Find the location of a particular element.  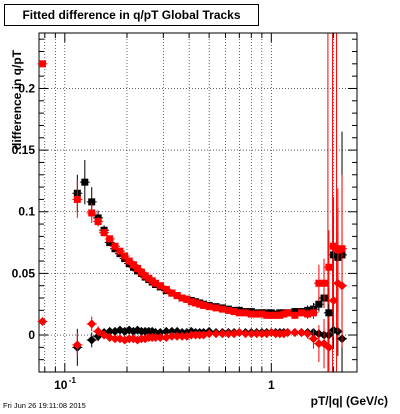

x-tick-label: 10 is located at coordinates (61, 385).